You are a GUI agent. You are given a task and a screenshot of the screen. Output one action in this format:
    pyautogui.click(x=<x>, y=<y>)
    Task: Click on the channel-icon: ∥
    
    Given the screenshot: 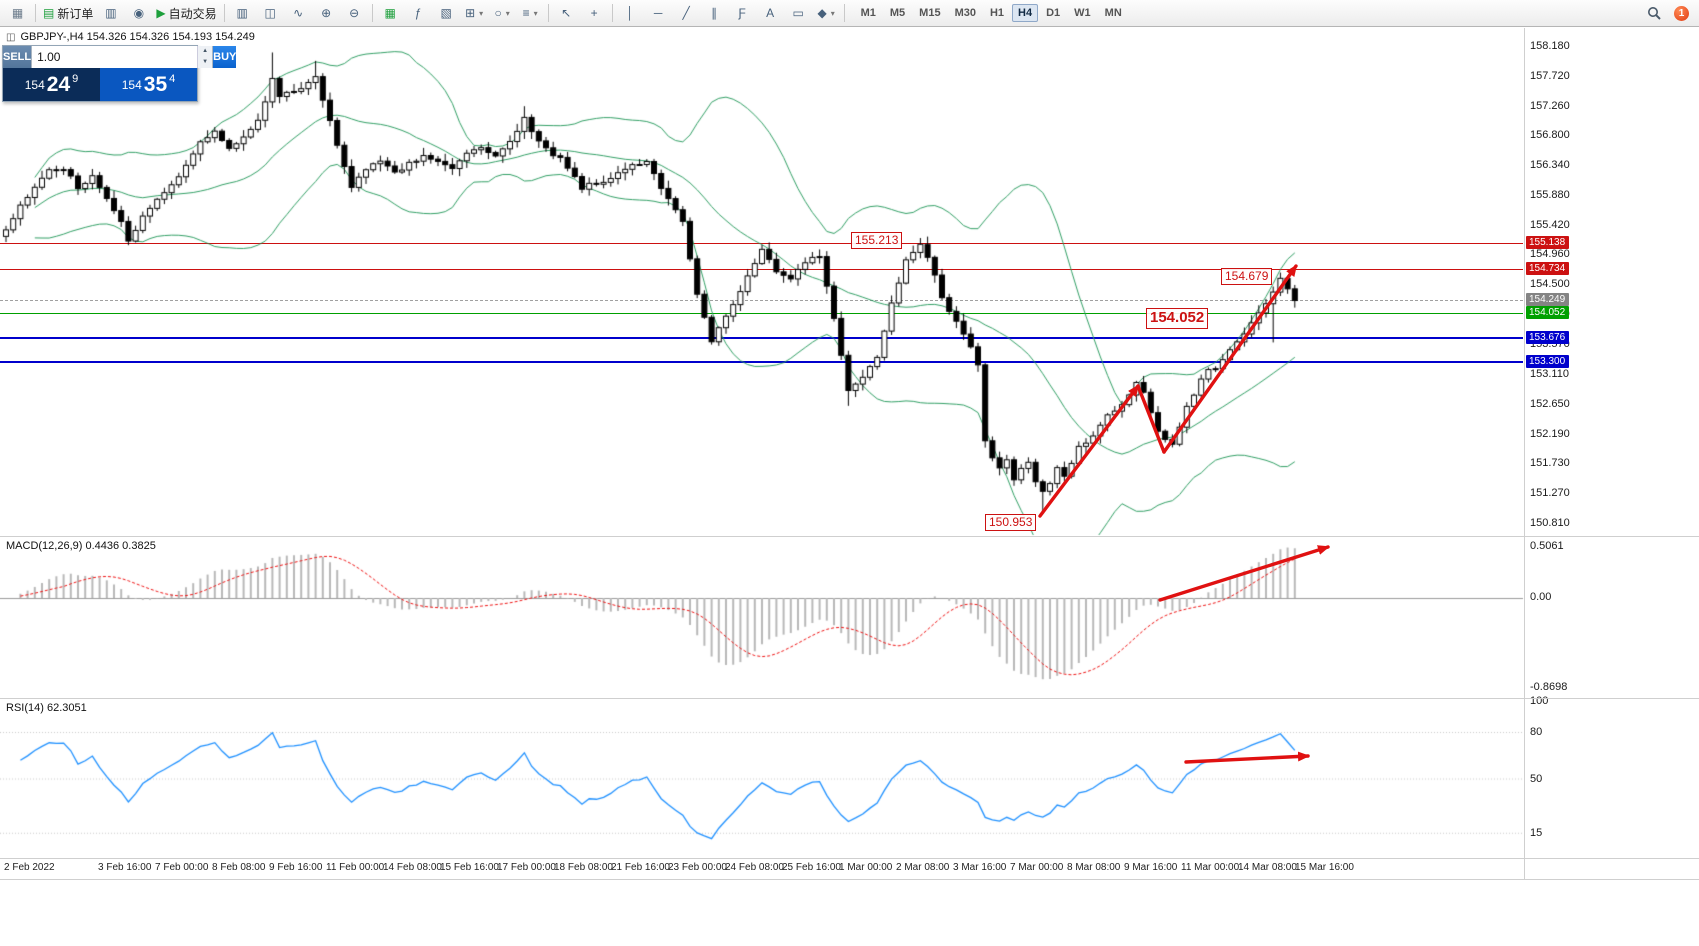 What is the action you would take?
    pyautogui.click(x=714, y=13)
    